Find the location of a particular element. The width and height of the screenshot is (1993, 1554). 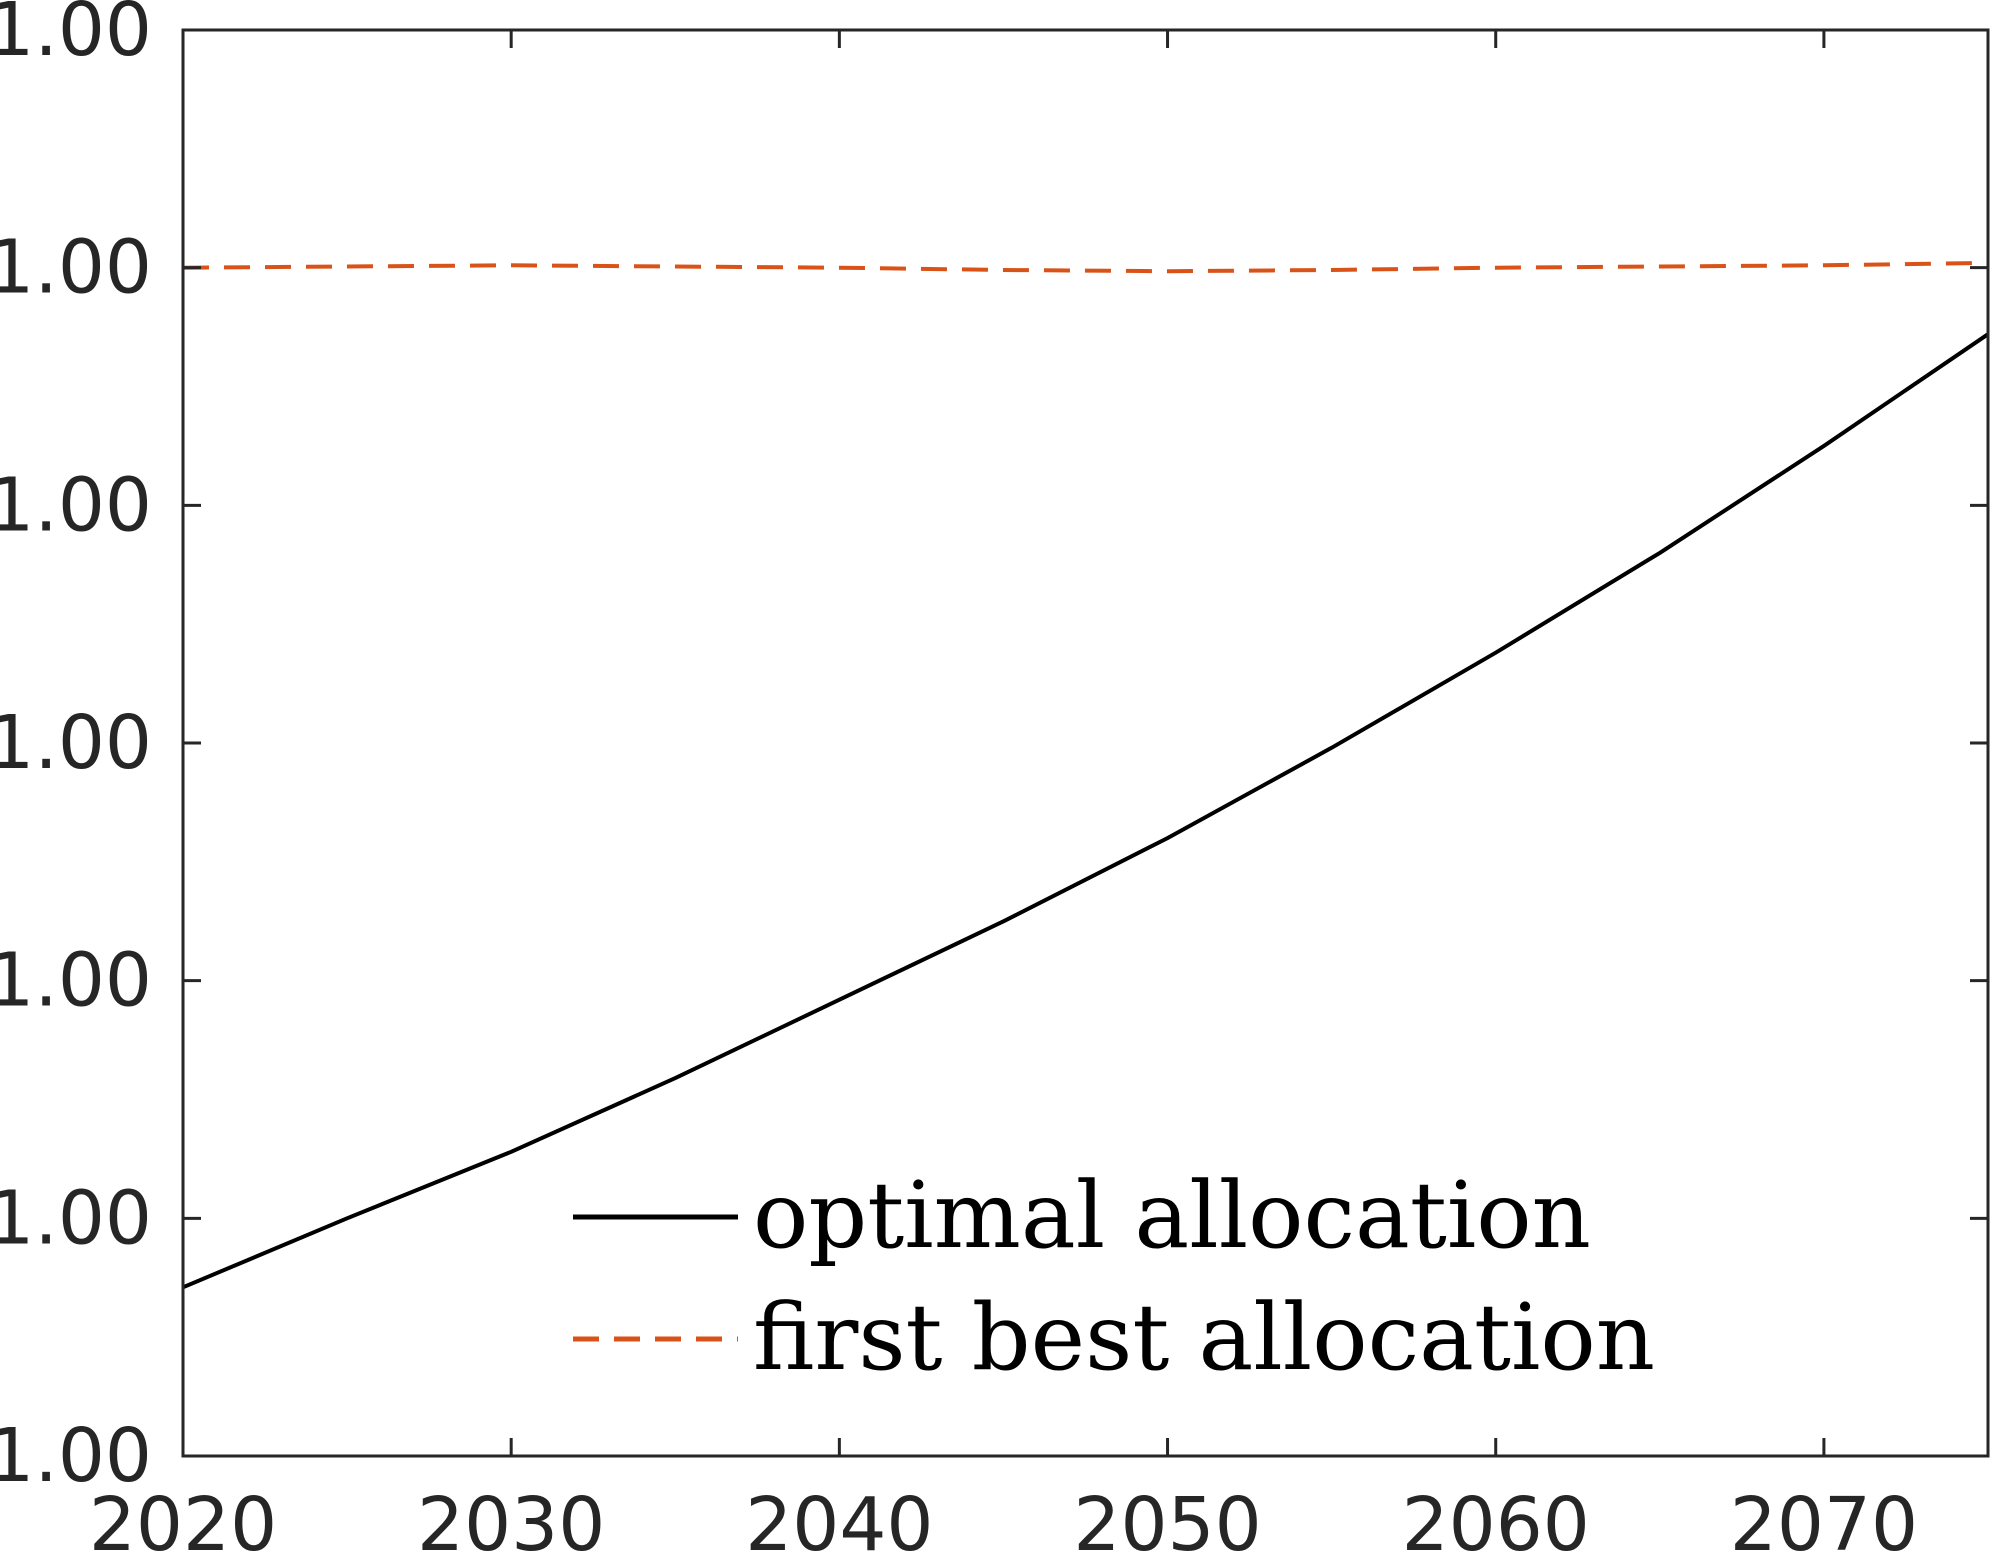

legend-label-1: optimal allocation is located at coordinates (1172, 1215).